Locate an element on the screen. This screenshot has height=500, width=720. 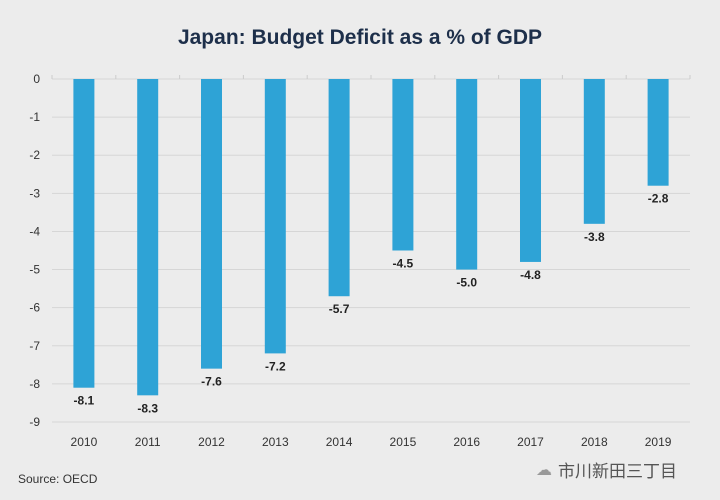
y-tick-label: -2 is located at coordinates (34, 155).